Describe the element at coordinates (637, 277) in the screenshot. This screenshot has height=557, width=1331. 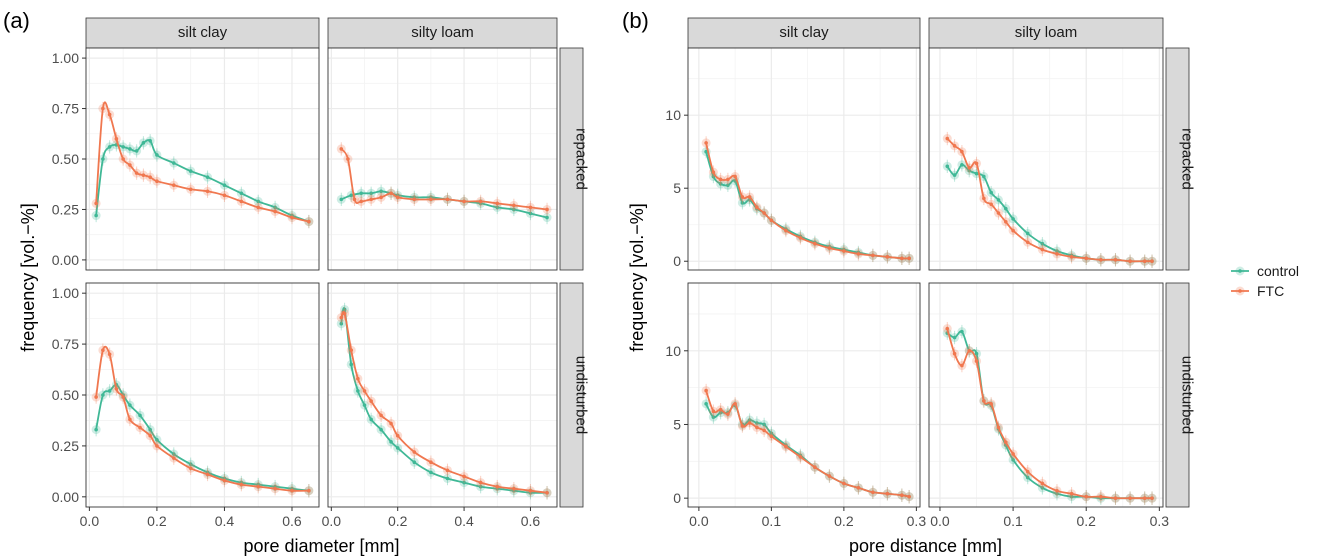
I see `y-axis-title: frequency [vol.−%]` at that location.